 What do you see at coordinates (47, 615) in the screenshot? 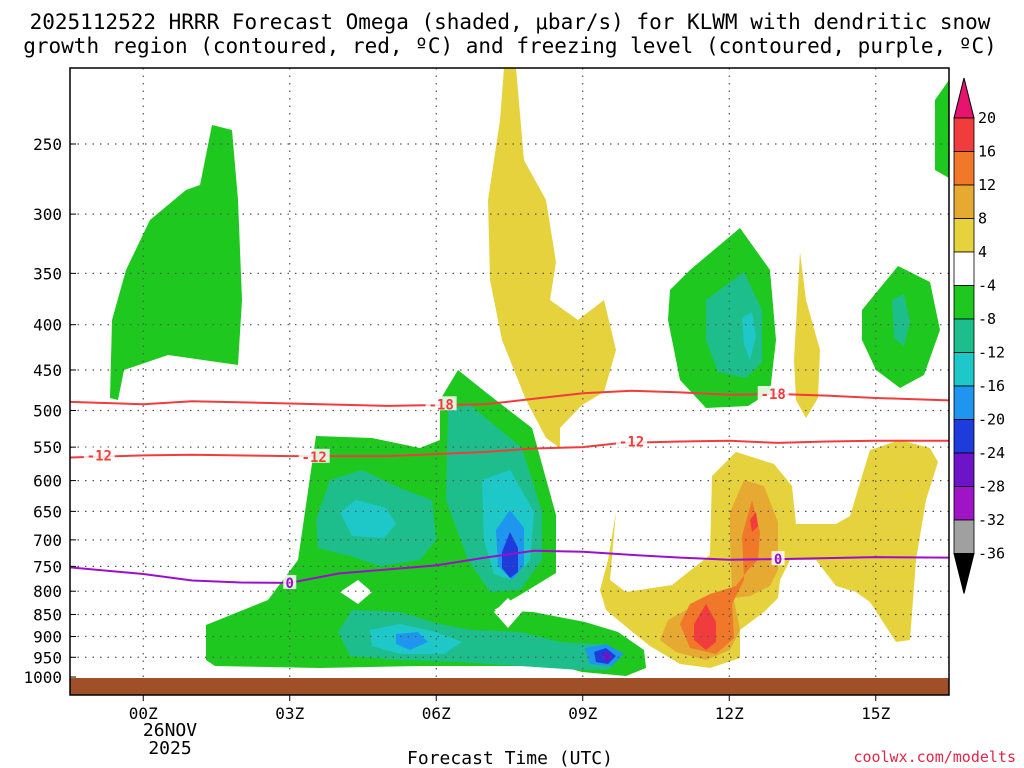
I see `y-tick-label-850: 850` at bounding box center [47, 615].